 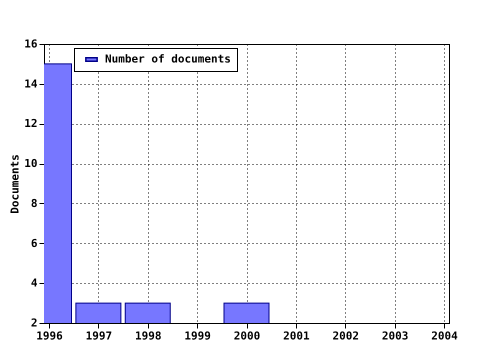 What do you see at coordinates (444, 336) in the screenshot?
I see `x-tick-label: 2004` at bounding box center [444, 336].